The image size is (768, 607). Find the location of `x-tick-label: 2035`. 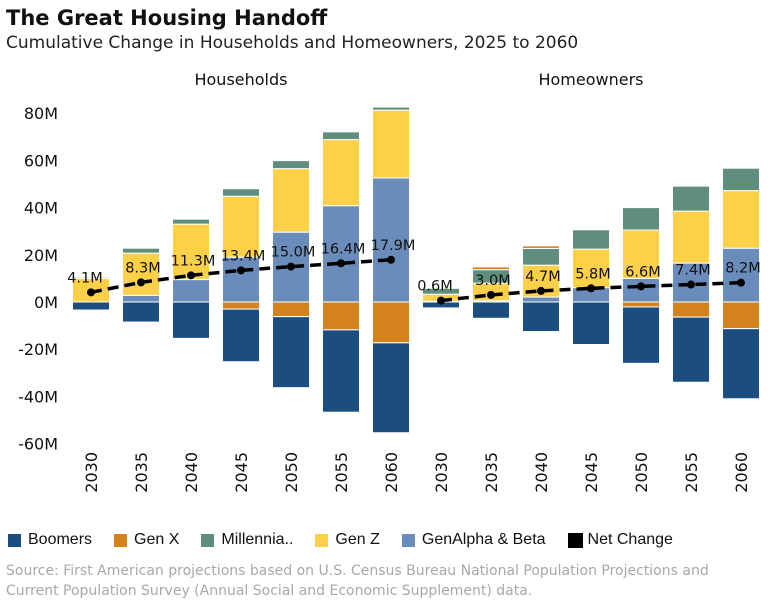

x-tick-label: 2035 is located at coordinates (141, 472).